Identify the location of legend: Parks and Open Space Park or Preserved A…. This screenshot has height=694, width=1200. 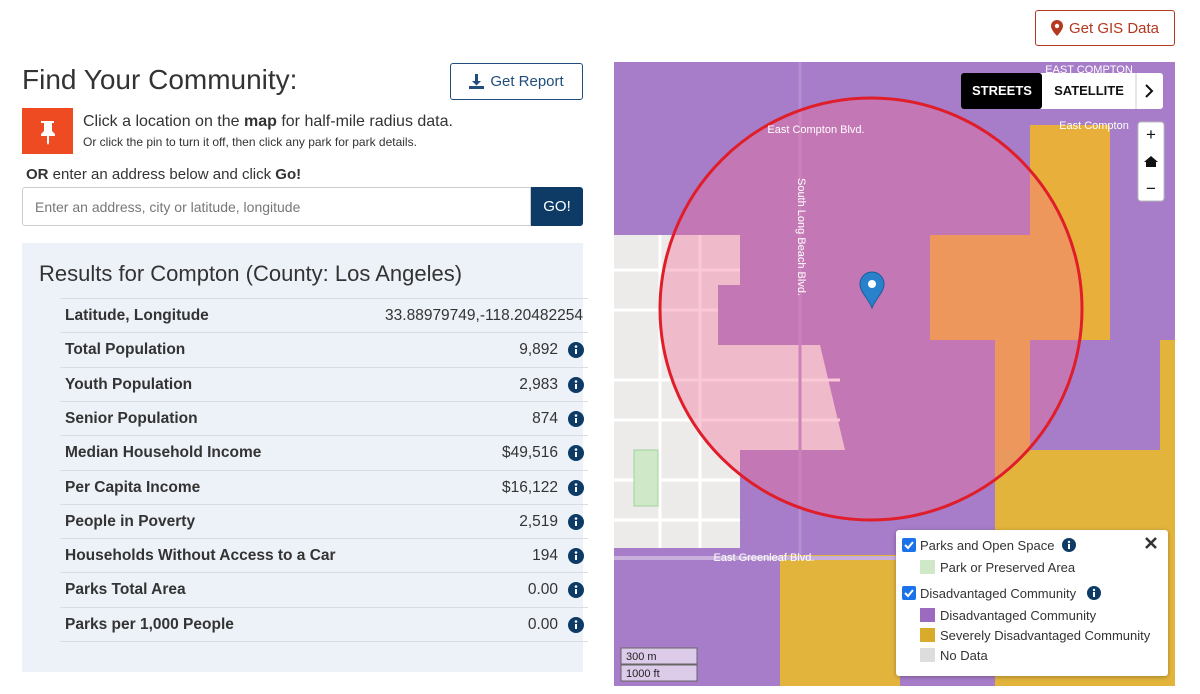
(1032, 603).